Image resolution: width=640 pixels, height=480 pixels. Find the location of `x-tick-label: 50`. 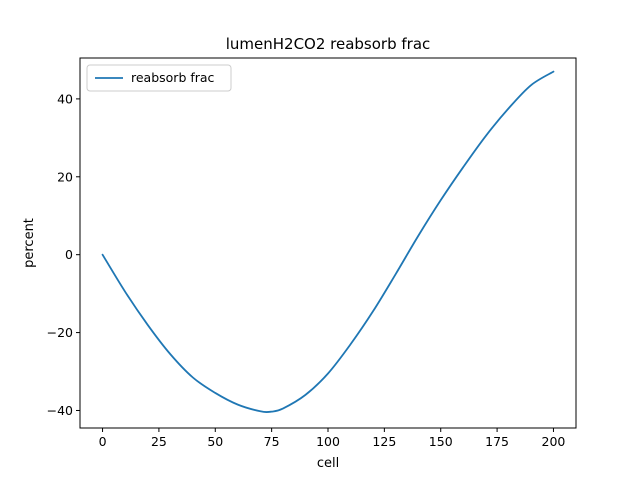

x-tick-label: 50 is located at coordinates (215, 441).